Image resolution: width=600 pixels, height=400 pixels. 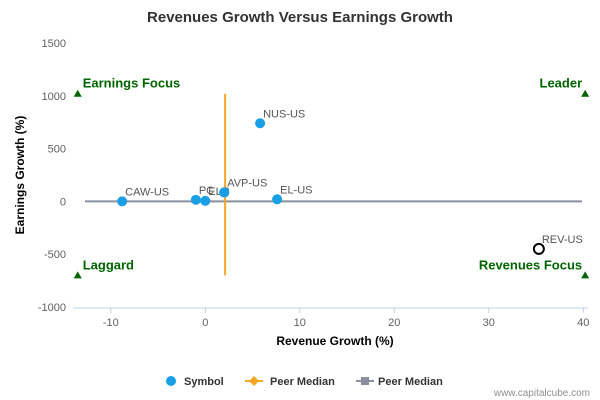 What do you see at coordinates (55, 255) in the screenshot?
I see `y-tick-label: -500` at bounding box center [55, 255].